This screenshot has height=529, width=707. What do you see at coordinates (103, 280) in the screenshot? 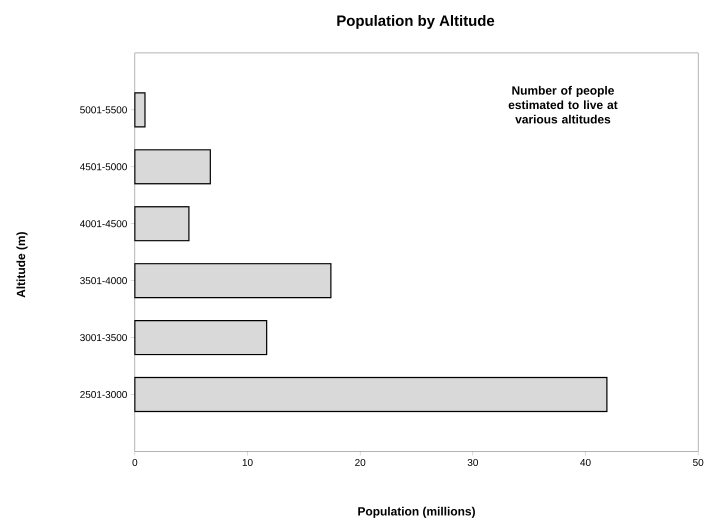
I see `y-tick-label: 3501-4000` at bounding box center [103, 280].